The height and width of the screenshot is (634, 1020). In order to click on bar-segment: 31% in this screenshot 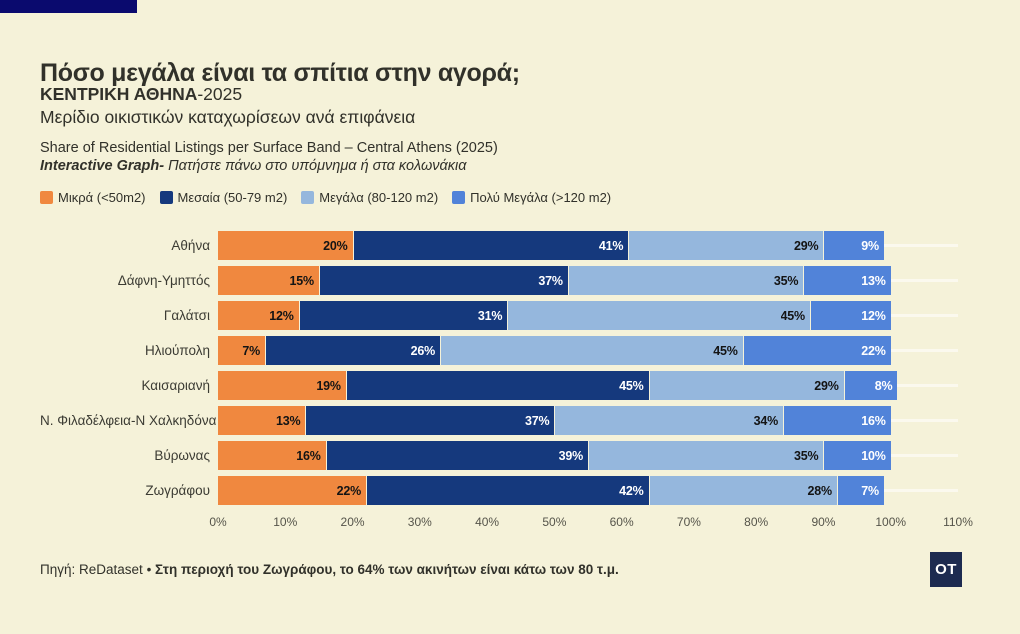, I will do `click(403, 315)`.